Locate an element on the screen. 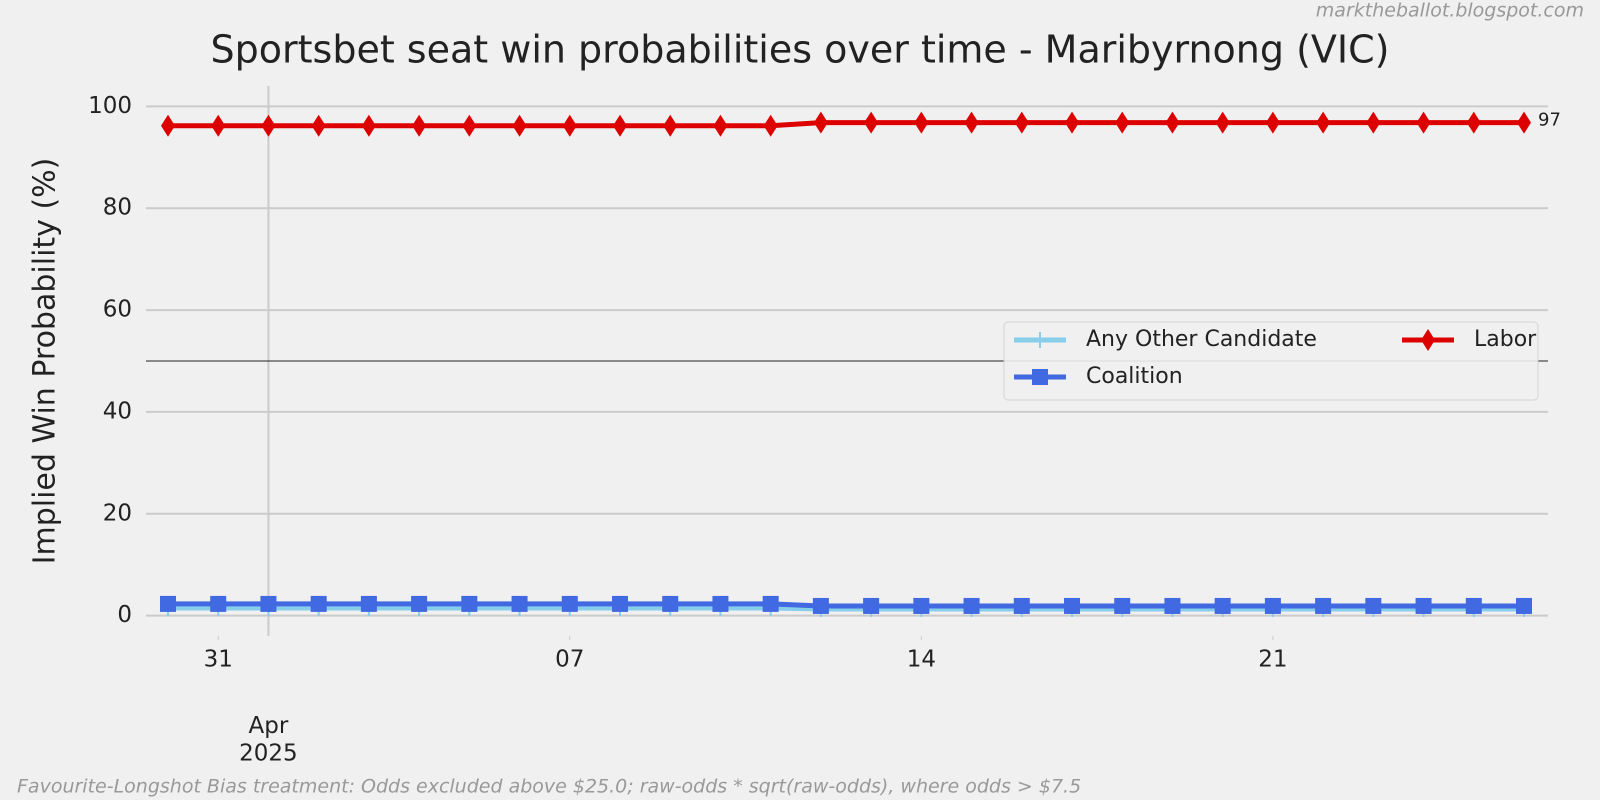  y-tick-label: 40 is located at coordinates (117, 411).